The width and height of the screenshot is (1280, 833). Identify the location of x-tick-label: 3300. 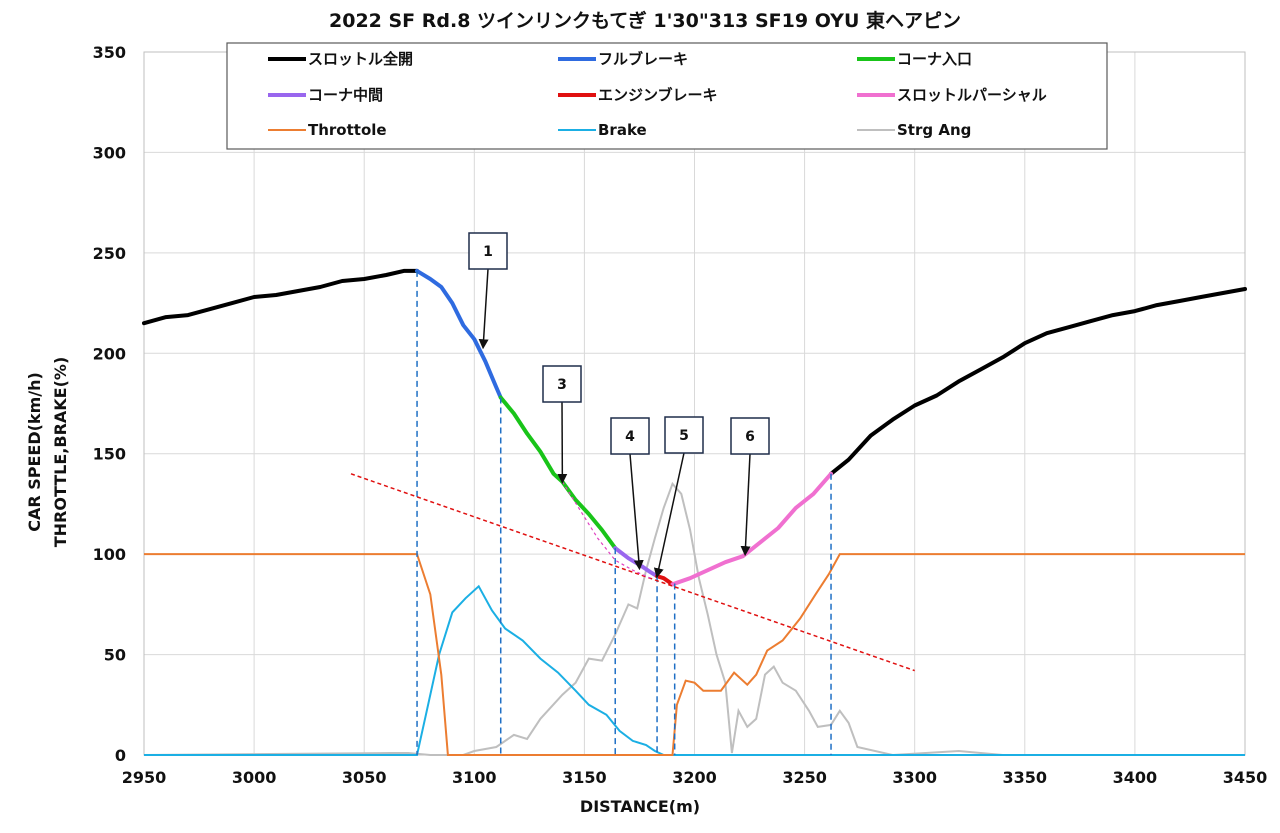
(914, 777).